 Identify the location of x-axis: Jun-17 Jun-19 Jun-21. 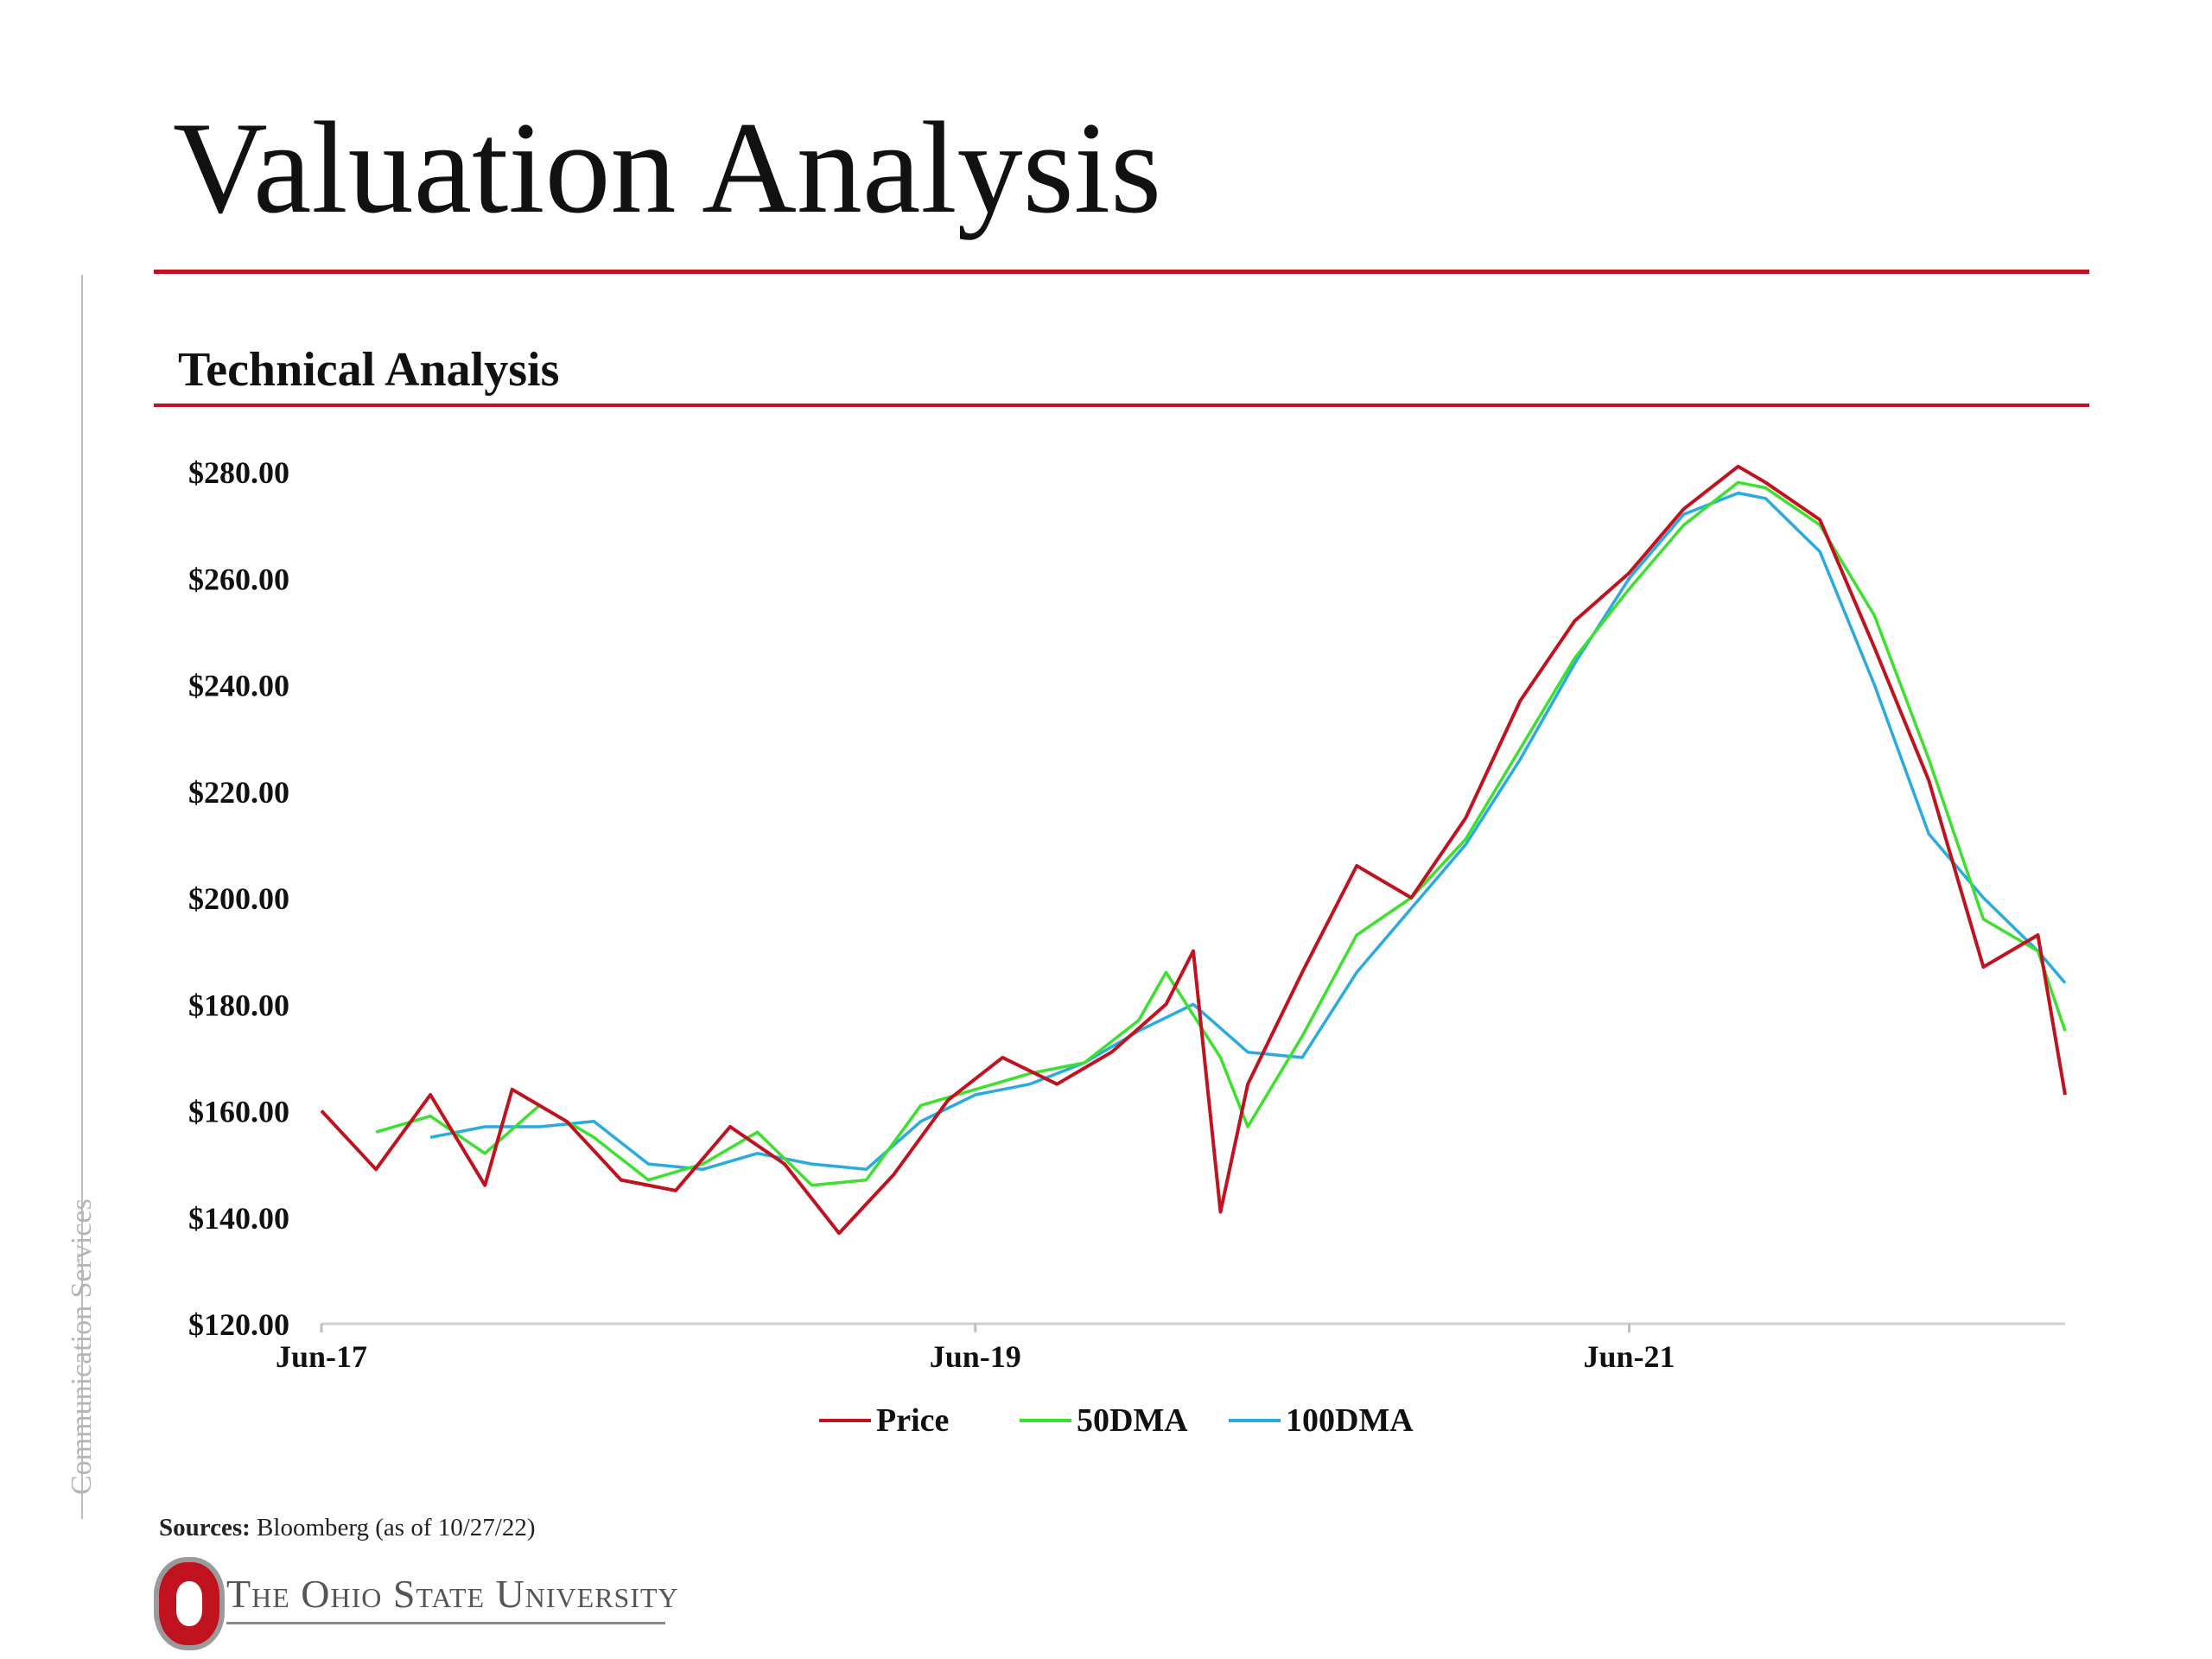
(975, 1349).